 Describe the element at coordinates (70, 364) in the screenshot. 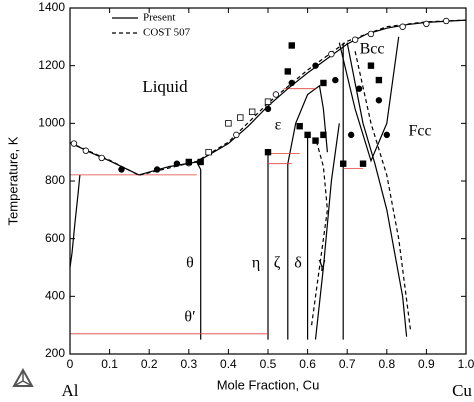

I see `x-tick-label: 0` at that location.